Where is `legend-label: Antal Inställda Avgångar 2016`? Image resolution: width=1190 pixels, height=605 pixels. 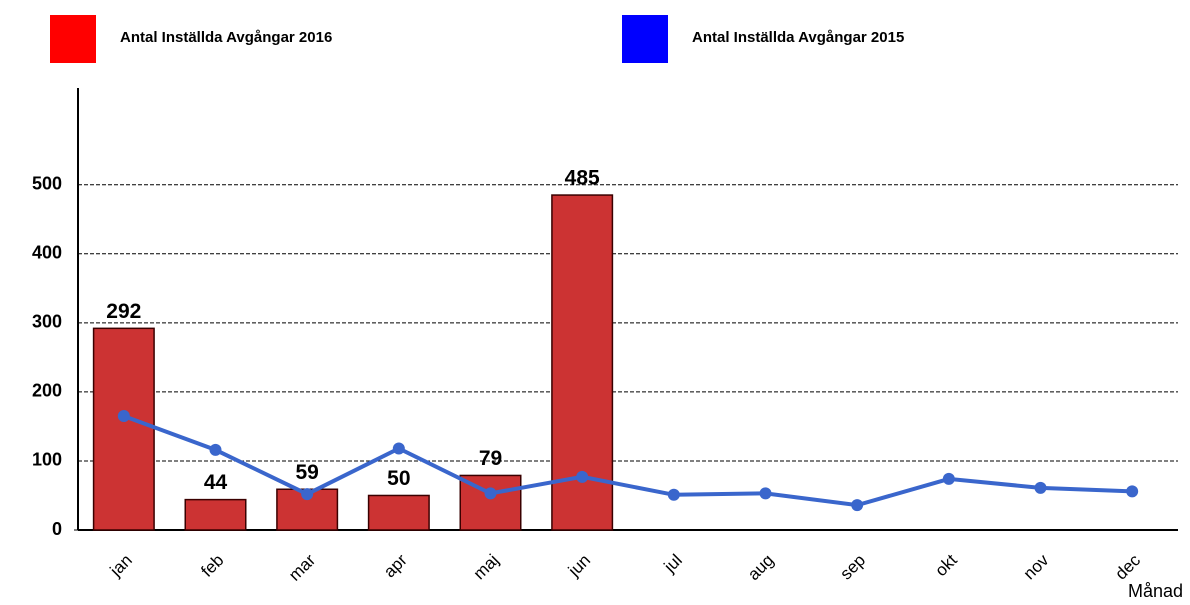
legend-label: Antal Inställda Avgångar 2016 is located at coordinates (226, 37).